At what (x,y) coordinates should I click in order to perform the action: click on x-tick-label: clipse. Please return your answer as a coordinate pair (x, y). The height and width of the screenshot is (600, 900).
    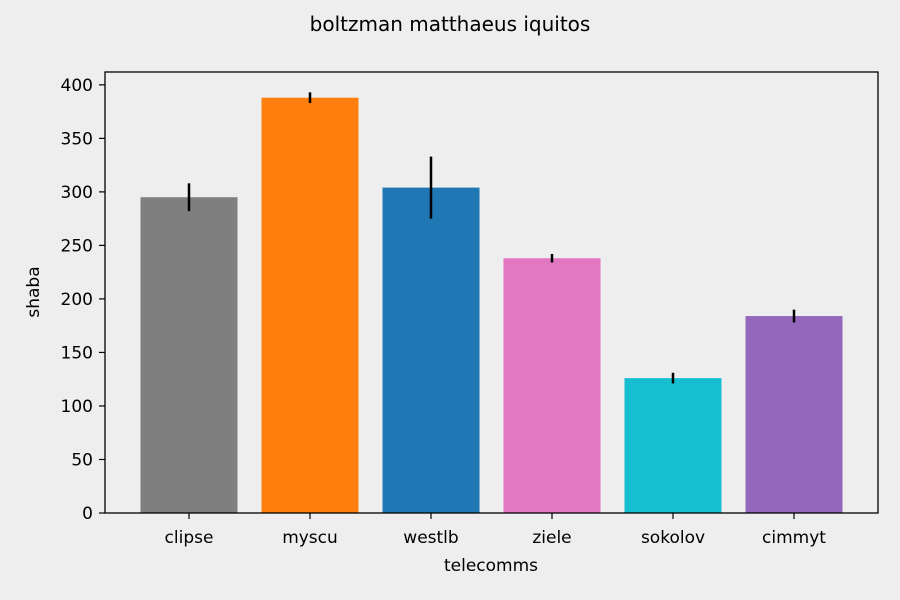
    Looking at the image, I should click on (189, 538).